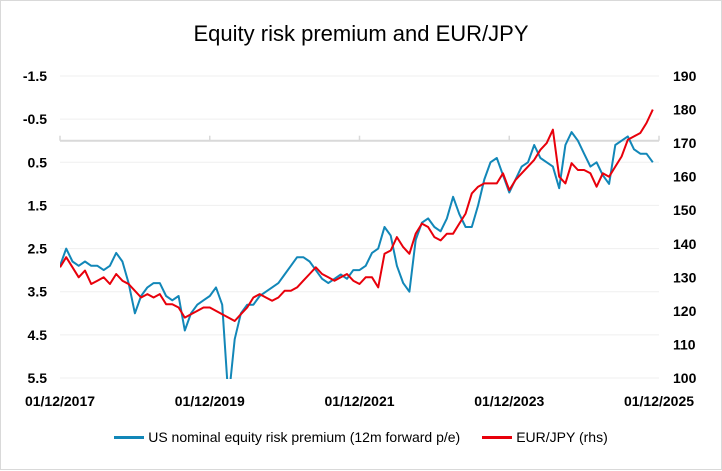 Image resolution: width=722 pixels, height=471 pixels. What do you see at coordinates (685, 378) in the screenshot?
I see `y-right-tick-label: 100` at bounding box center [685, 378].